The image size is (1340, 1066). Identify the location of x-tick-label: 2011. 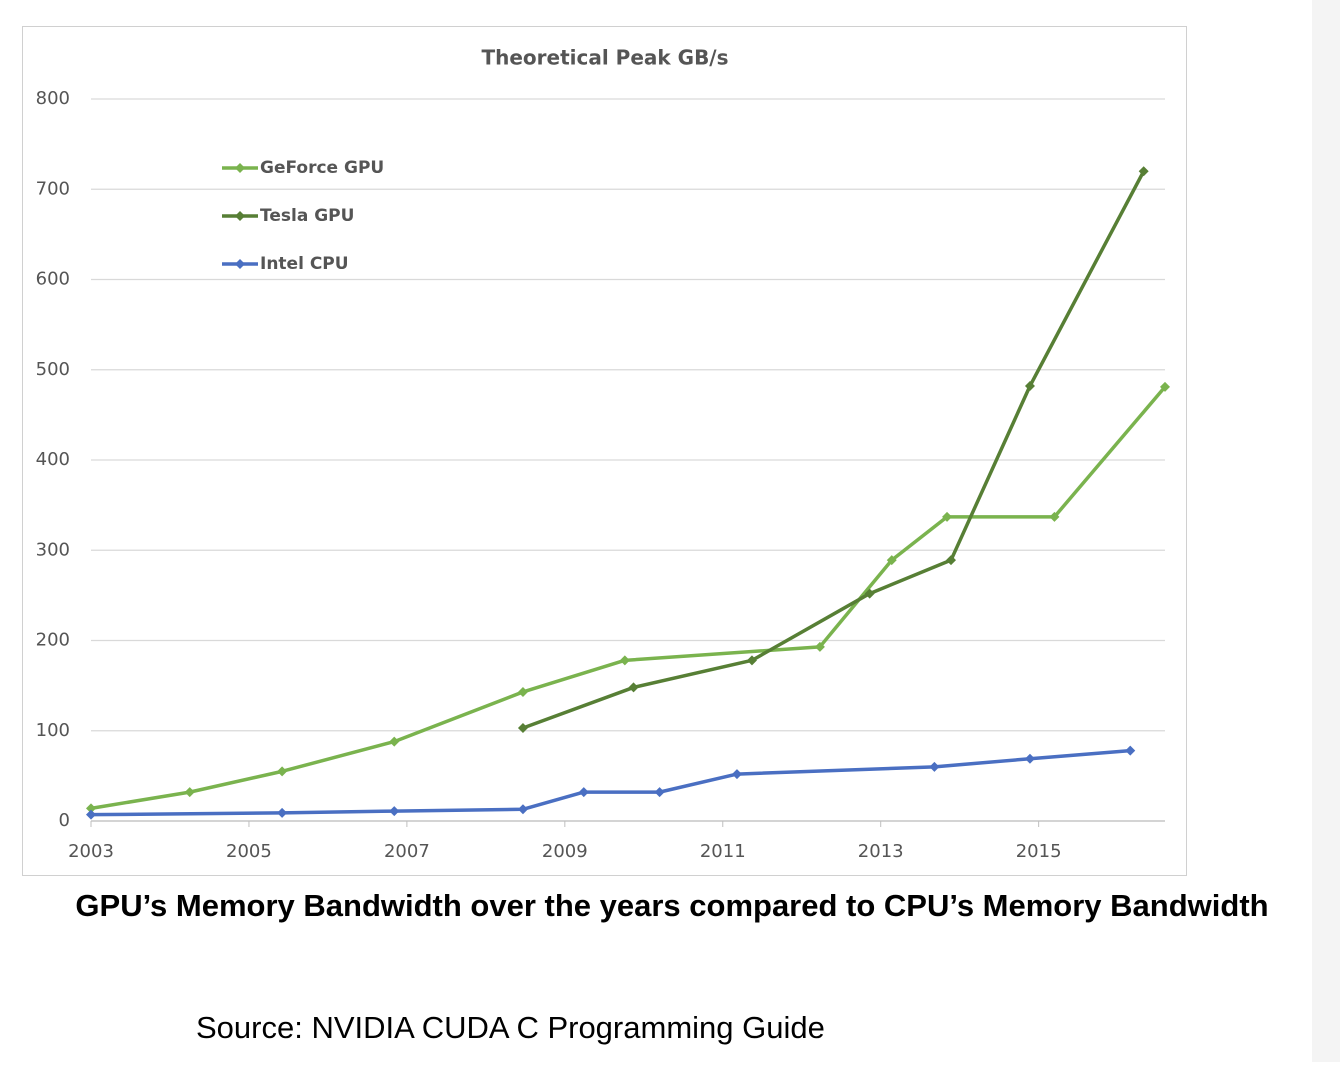
(723, 851).